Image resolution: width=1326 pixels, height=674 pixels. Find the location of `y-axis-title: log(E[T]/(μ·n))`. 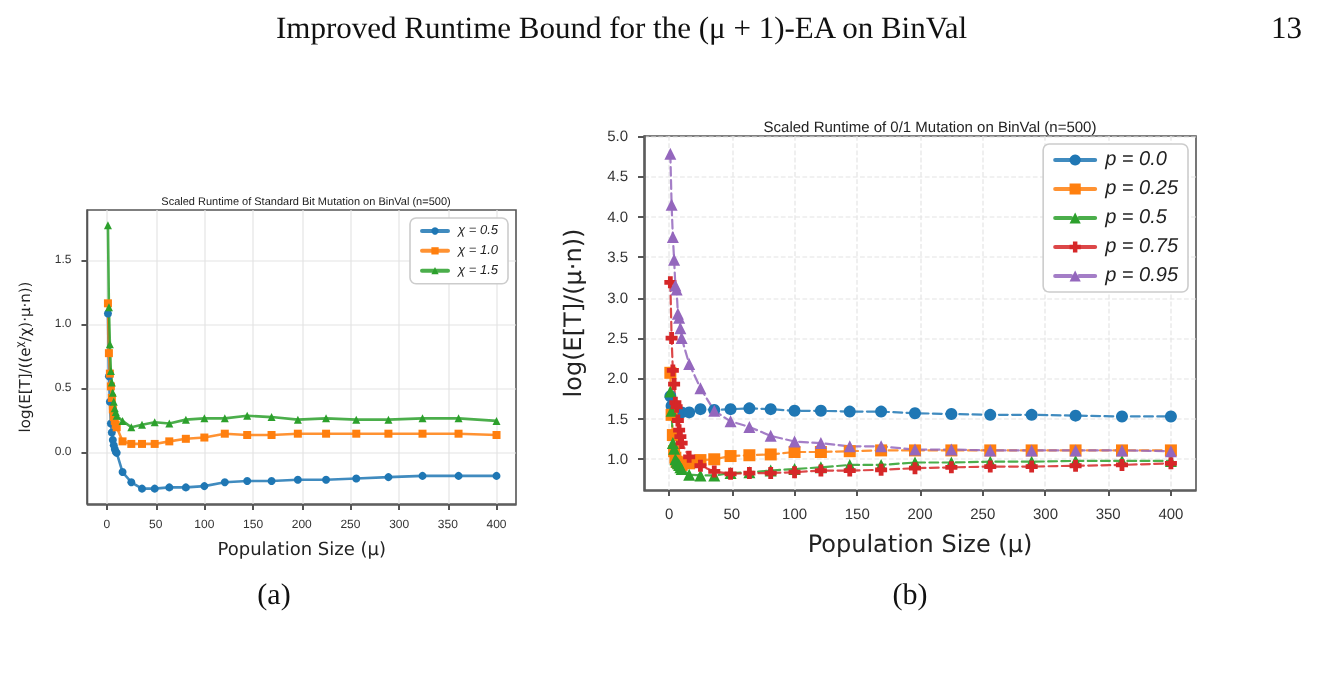

y-axis-title: log(E[T]/(μ·n)) is located at coordinates (573, 313).